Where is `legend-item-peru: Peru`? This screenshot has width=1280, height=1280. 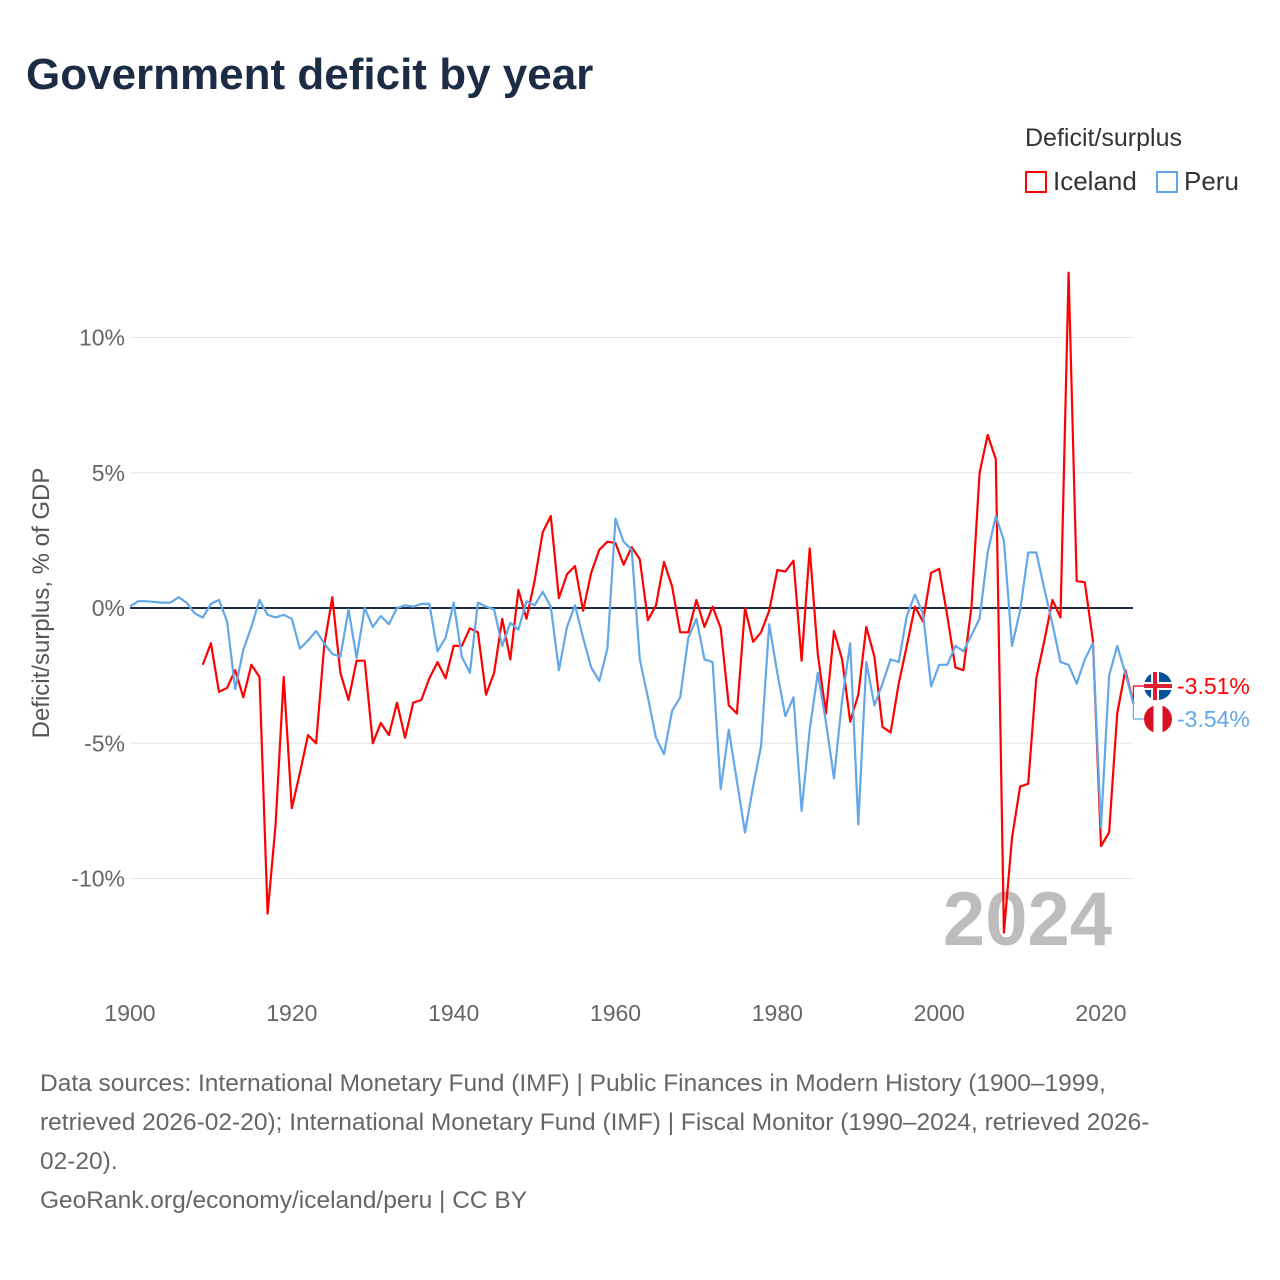 legend-item-peru: Peru is located at coordinates (1197, 181).